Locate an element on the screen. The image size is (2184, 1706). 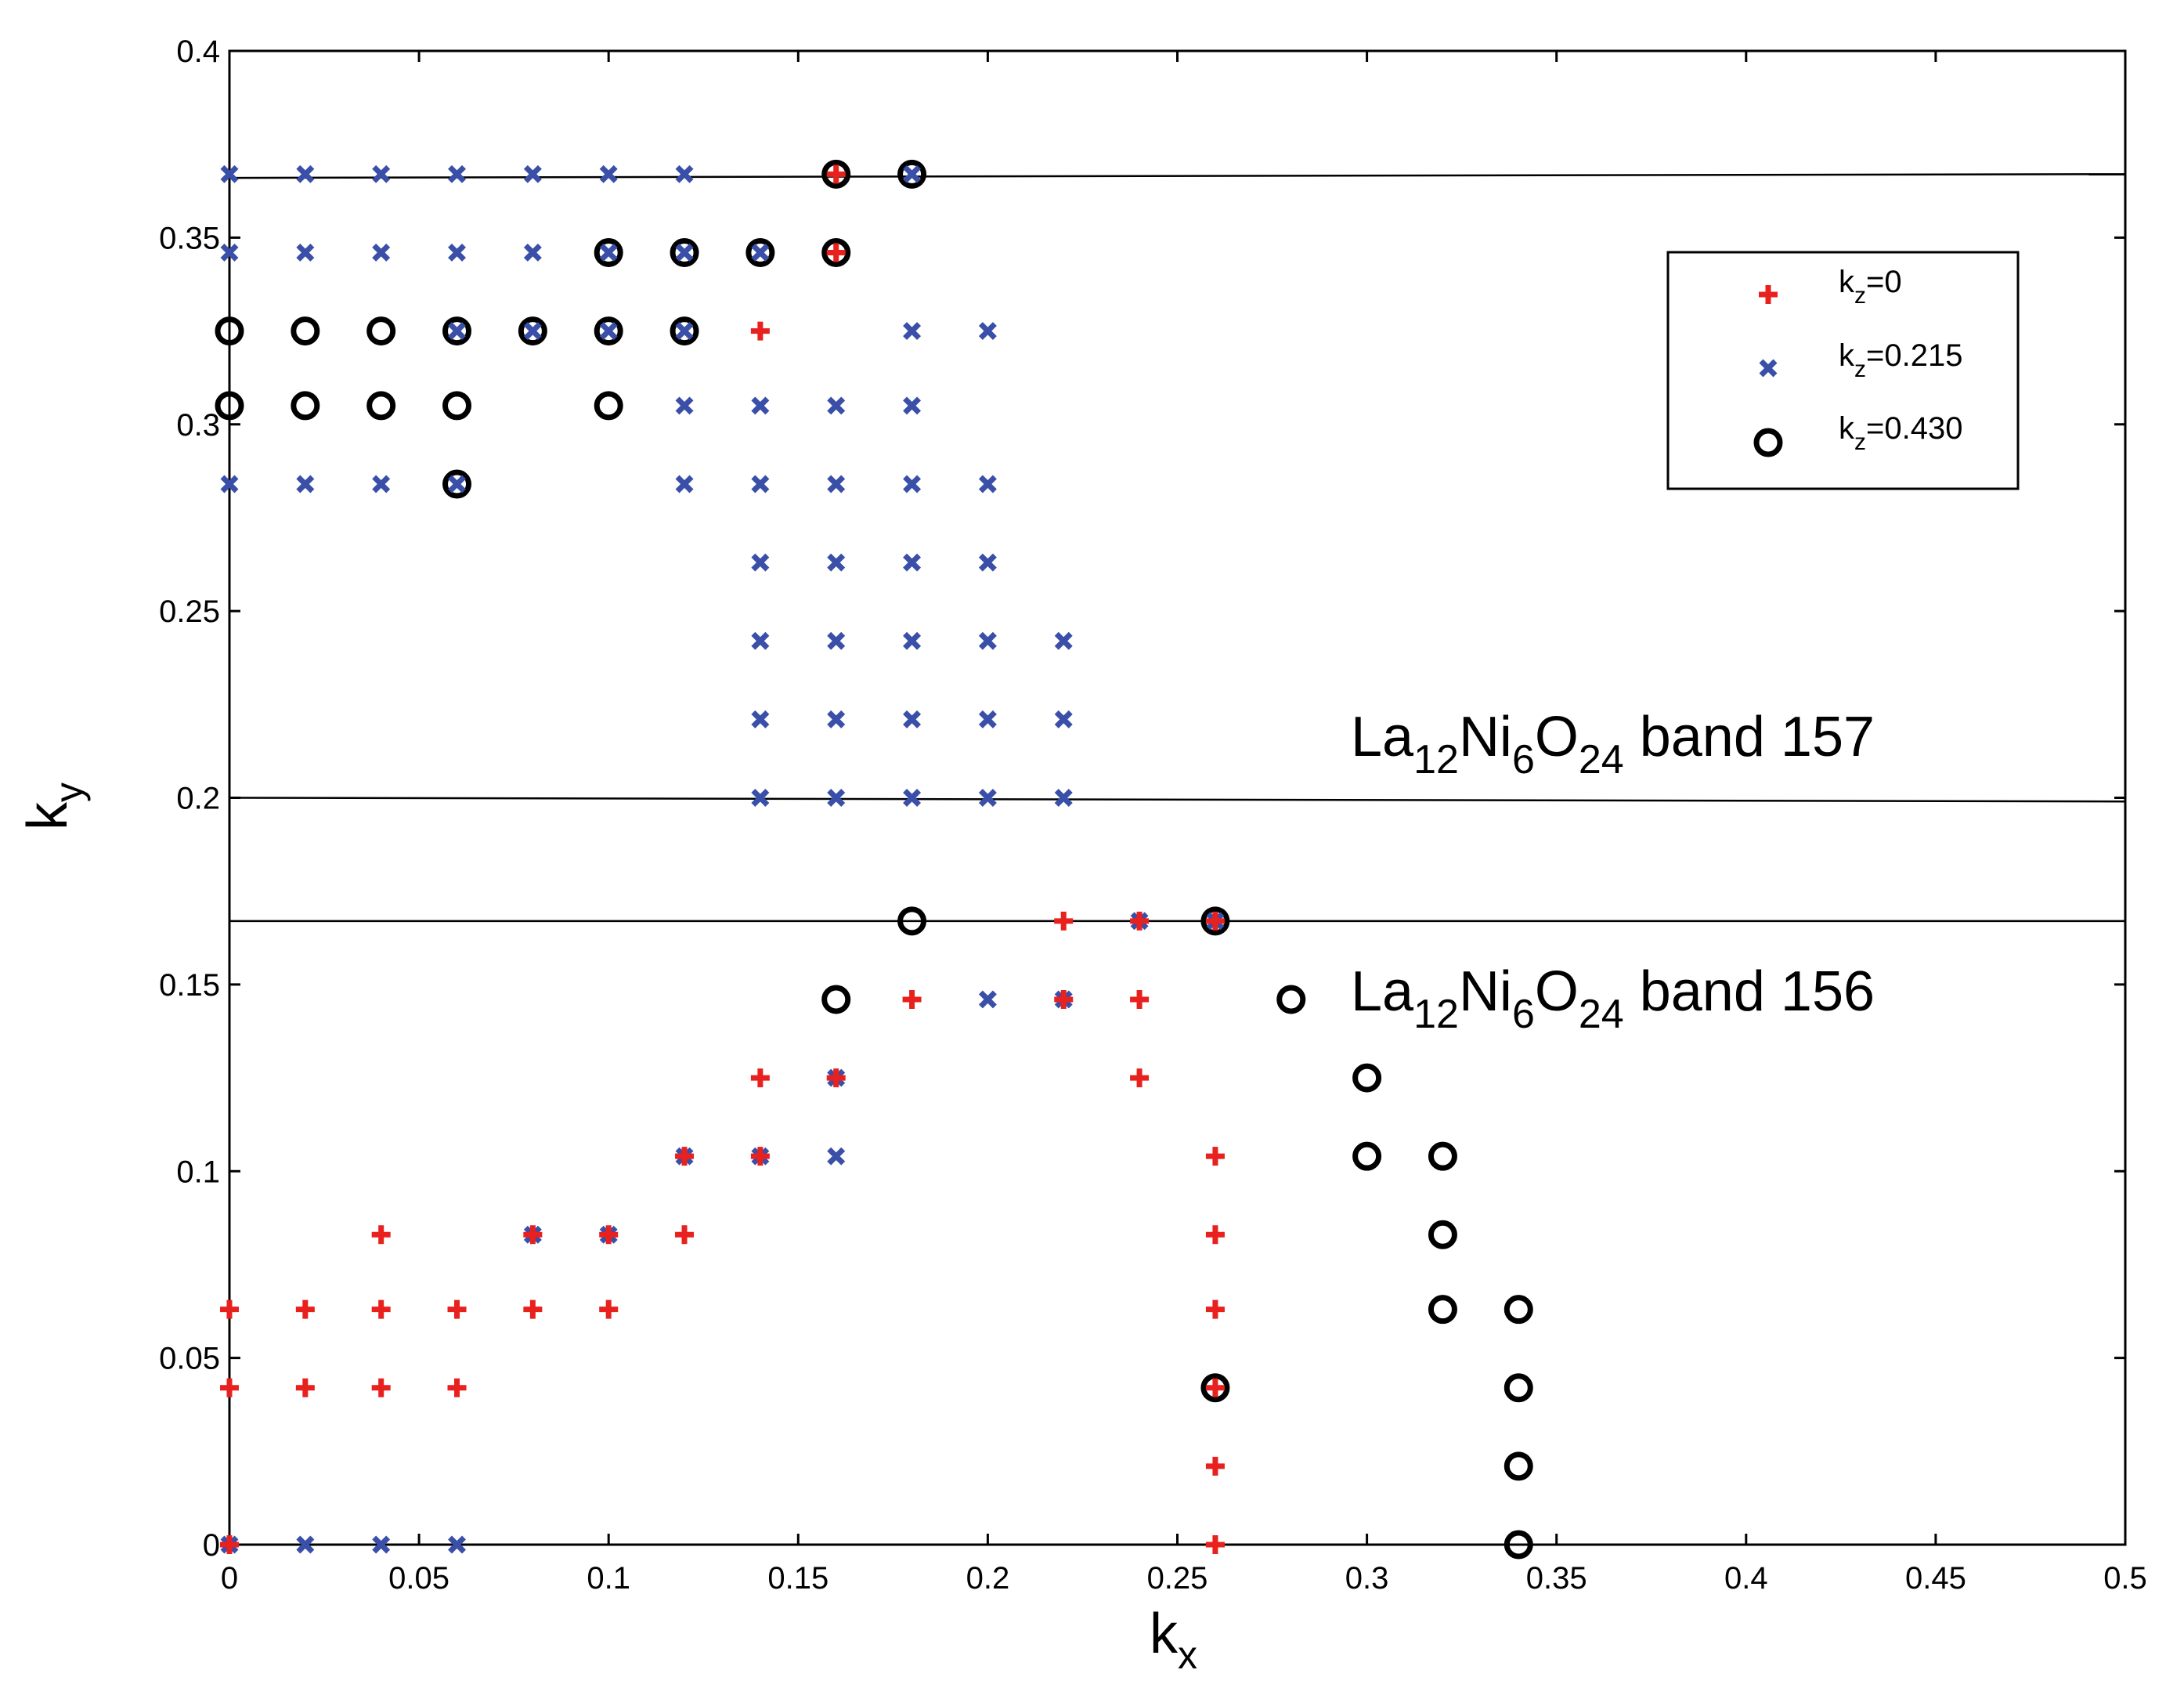
legend-label-kz-0: kz=0 is located at coordinates (1870, 287).